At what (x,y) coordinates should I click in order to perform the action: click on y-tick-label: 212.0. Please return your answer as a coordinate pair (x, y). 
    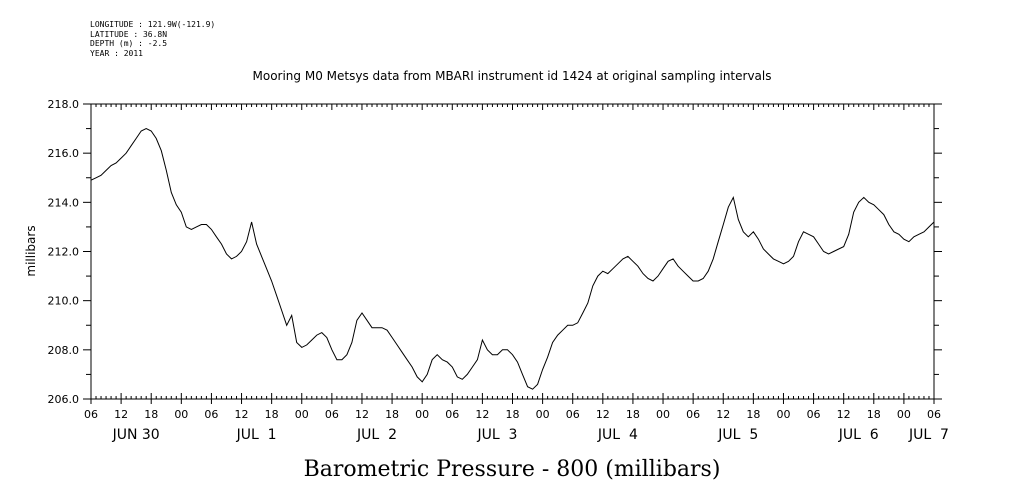
    Looking at the image, I should click on (64, 252).